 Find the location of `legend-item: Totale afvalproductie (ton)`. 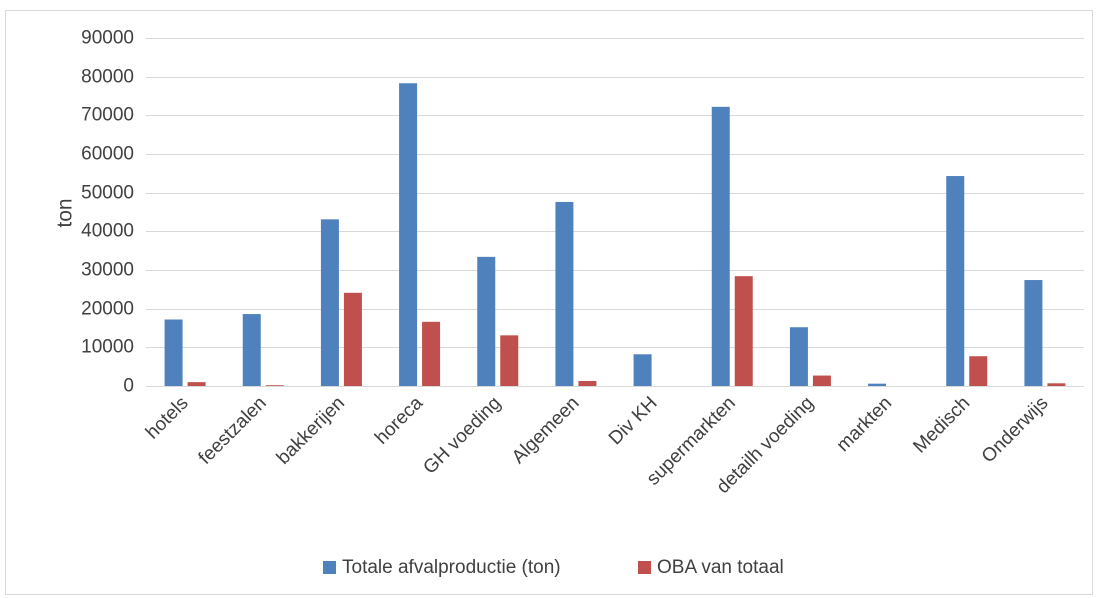

legend-item: Totale afvalproductie (ton) is located at coordinates (442, 567).